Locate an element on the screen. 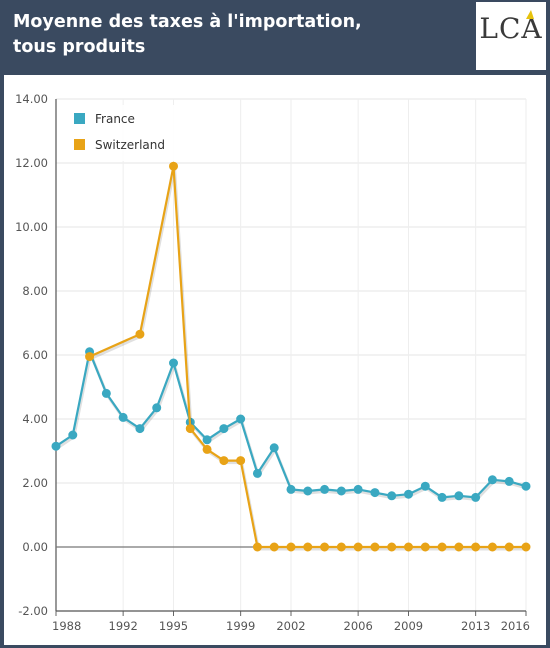  x-tick-label: 1988 is located at coordinates (66, 626).